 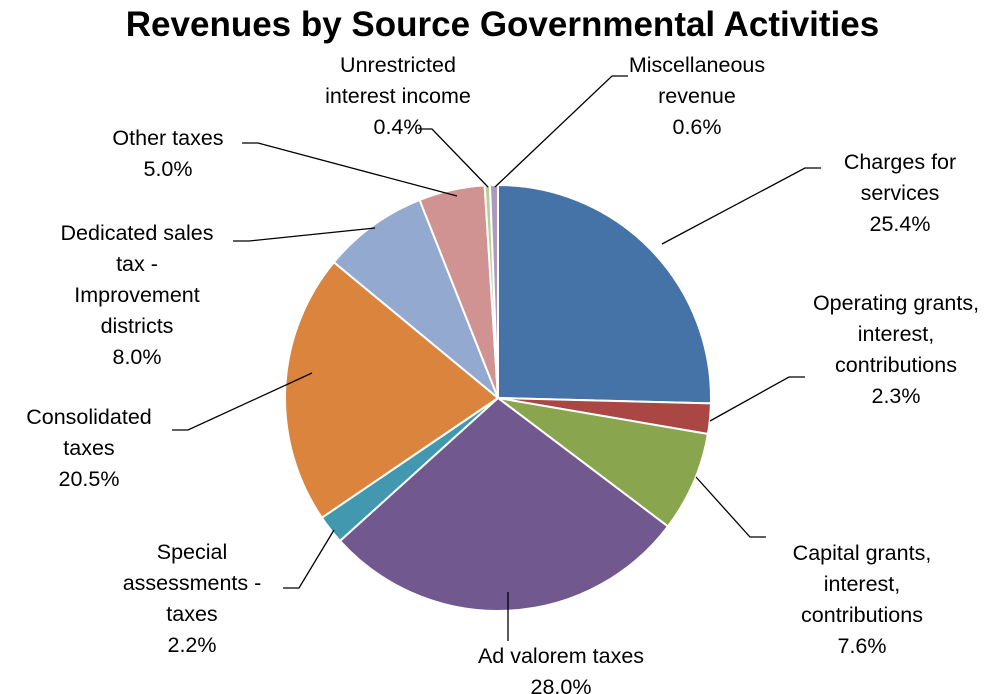 What do you see at coordinates (862, 615) in the screenshot?
I see `slice-name-line-2: contributions` at bounding box center [862, 615].